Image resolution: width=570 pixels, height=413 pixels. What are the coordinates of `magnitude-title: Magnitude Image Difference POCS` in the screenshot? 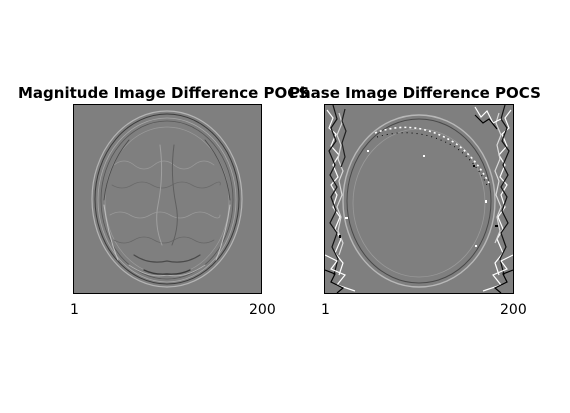 It's located at (164, 93).